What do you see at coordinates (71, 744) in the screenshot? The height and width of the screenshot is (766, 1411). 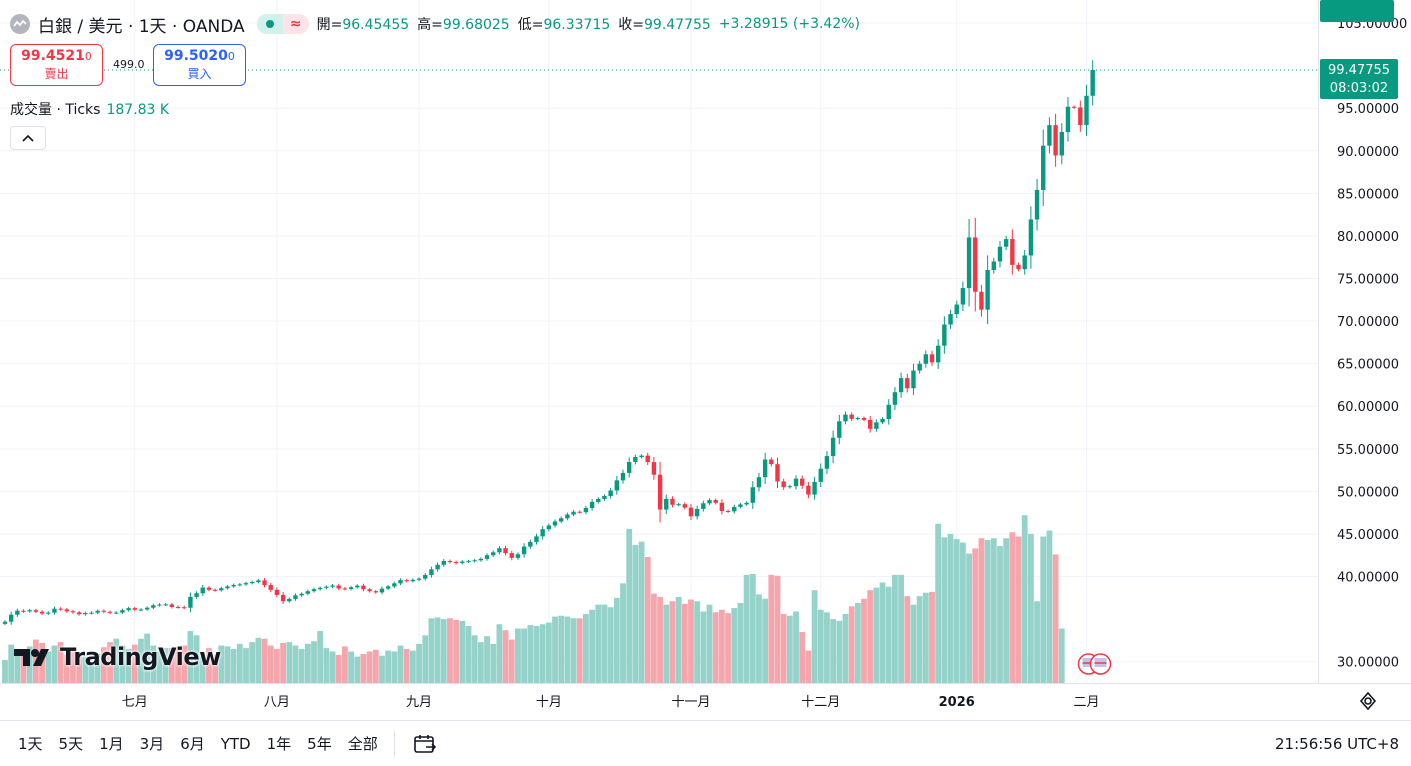 I see `range-5d: 5天` at bounding box center [71, 744].